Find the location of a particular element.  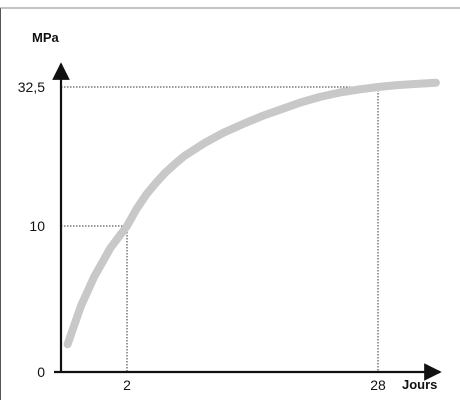

y-tick-label: 32,5 is located at coordinates (31, 87).